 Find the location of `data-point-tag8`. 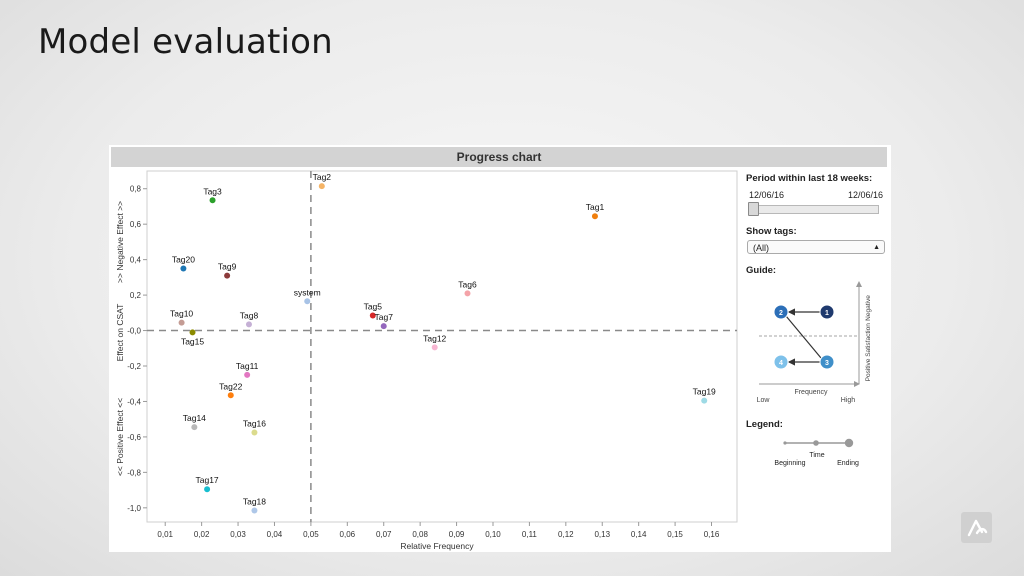

data-point-tag8 is located at coordinates (248, 324).